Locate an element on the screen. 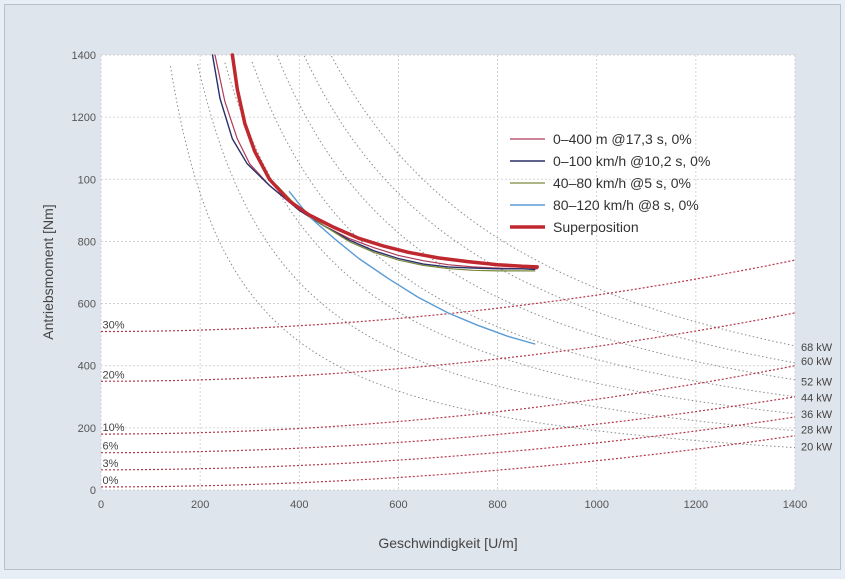 The image size is (845, 579). power-label: 52 kW is located at coordinates (817, 382).